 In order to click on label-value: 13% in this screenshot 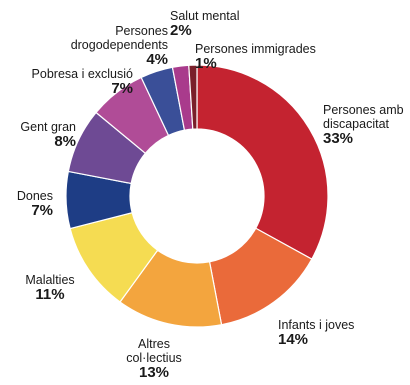, I will do `click(154, 372)`.